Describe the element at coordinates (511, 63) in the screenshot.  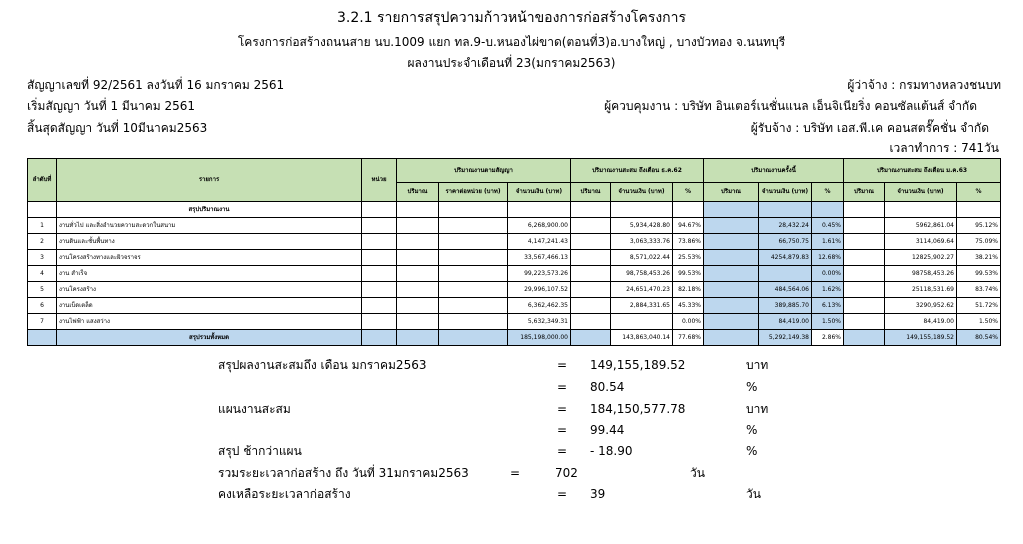
I see `report-period: ผลงานประจำเดือนที่ 23(มกราคม2563)` at that location.